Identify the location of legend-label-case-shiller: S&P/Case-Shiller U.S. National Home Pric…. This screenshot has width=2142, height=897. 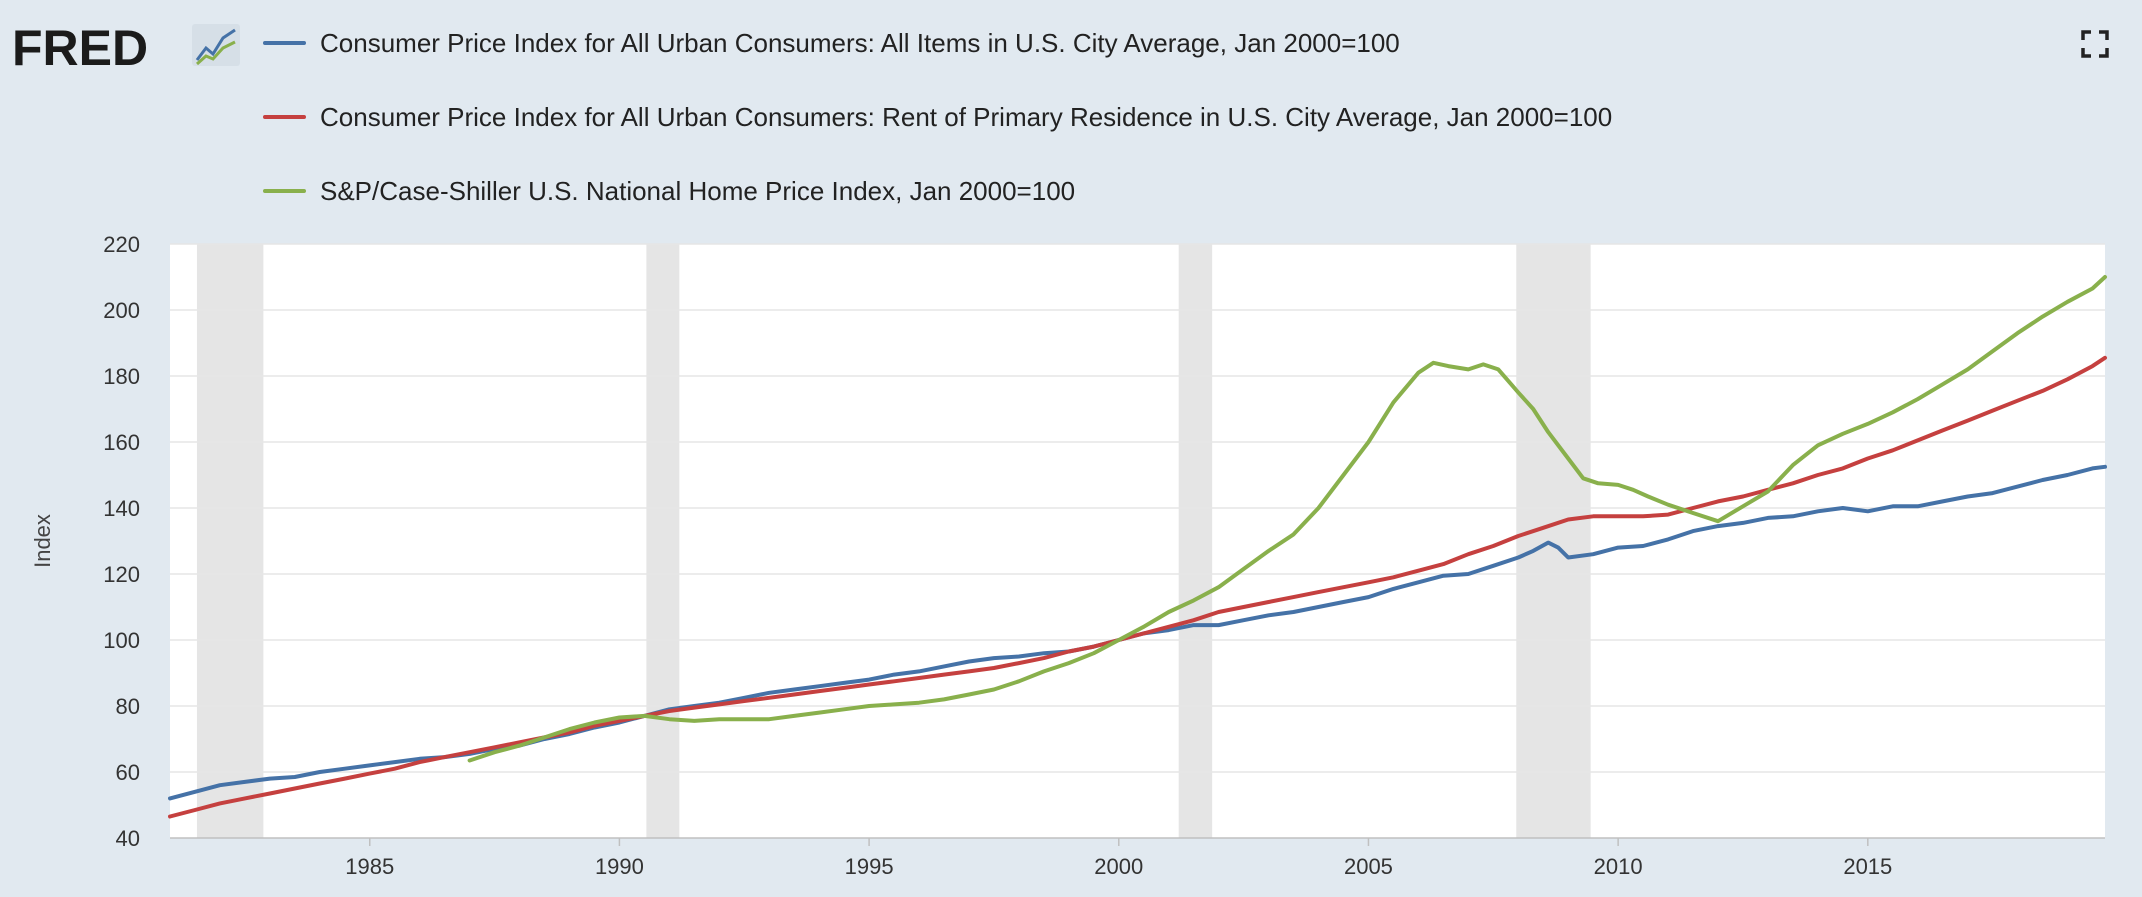
(698, 190).